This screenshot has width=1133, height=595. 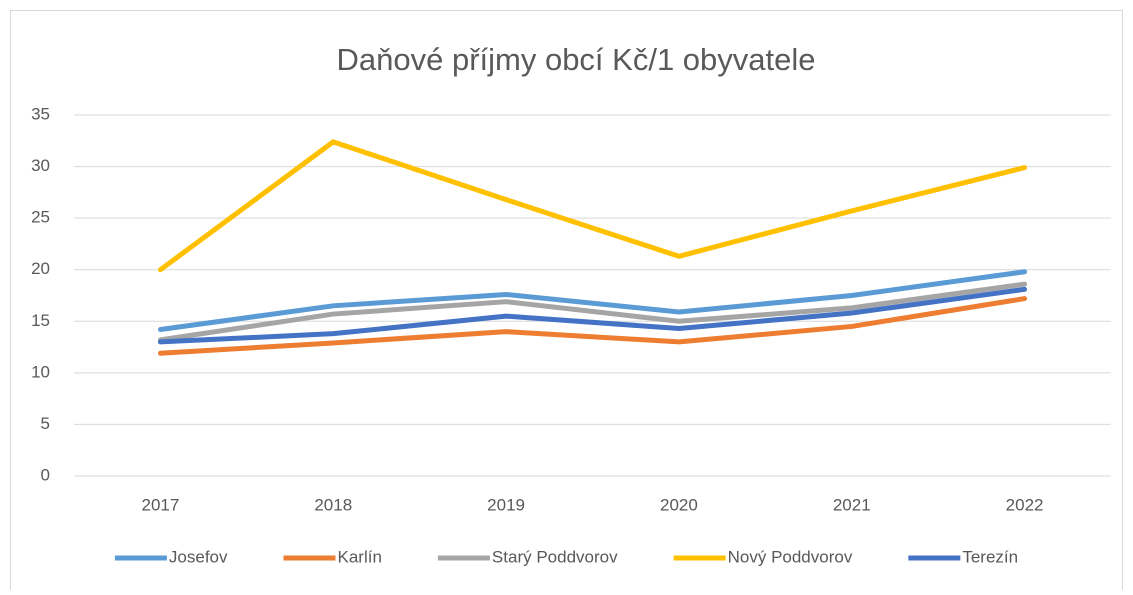 I want to click on x-tick-label: 2020, so click(x=679, y=504).